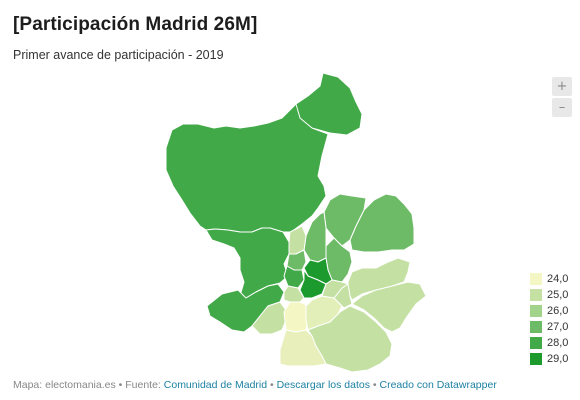  What do you see at coordinates (215, 385) in the screenshot?
I see `source-link: Comunidad de Madrid` at bounding box center [215, 385].